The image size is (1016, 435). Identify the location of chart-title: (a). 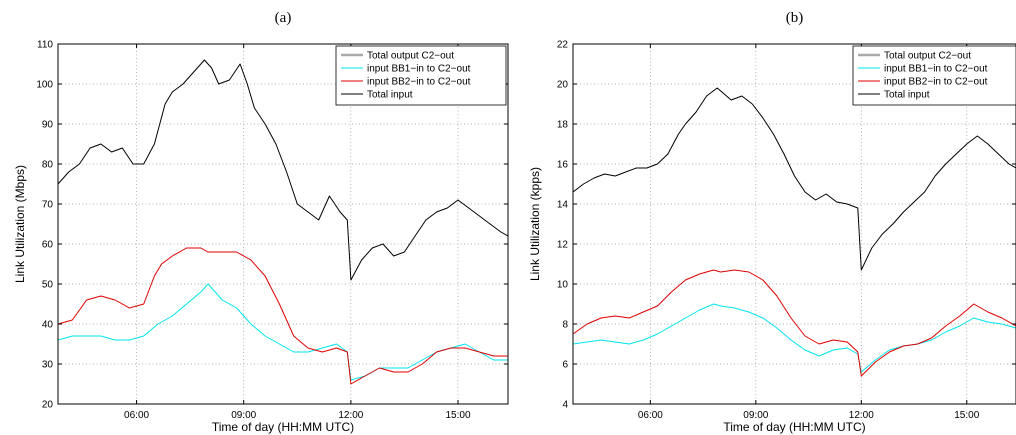
(283, 18).